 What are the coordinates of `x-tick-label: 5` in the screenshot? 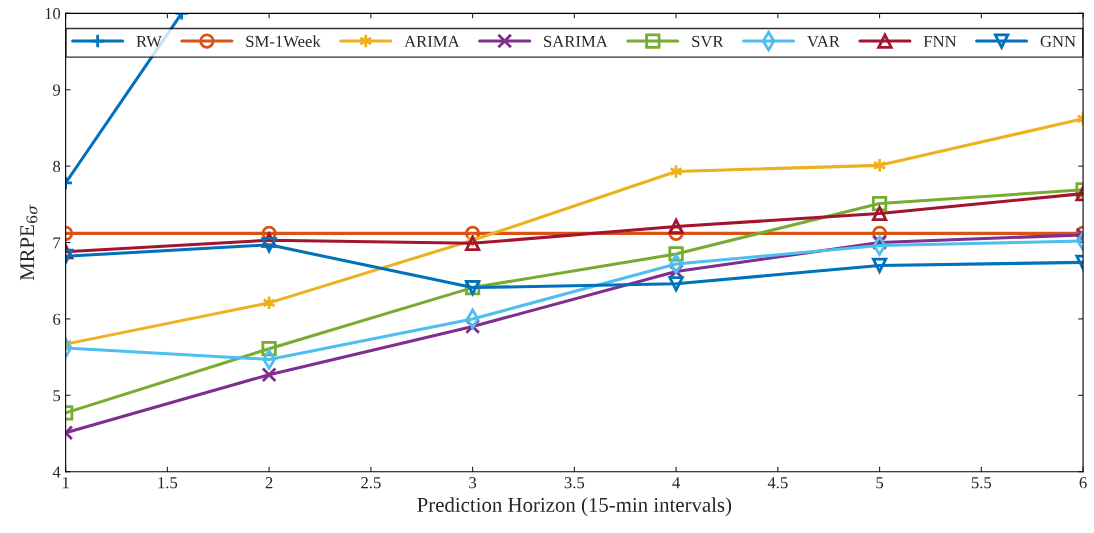 It's located at (880, 483).